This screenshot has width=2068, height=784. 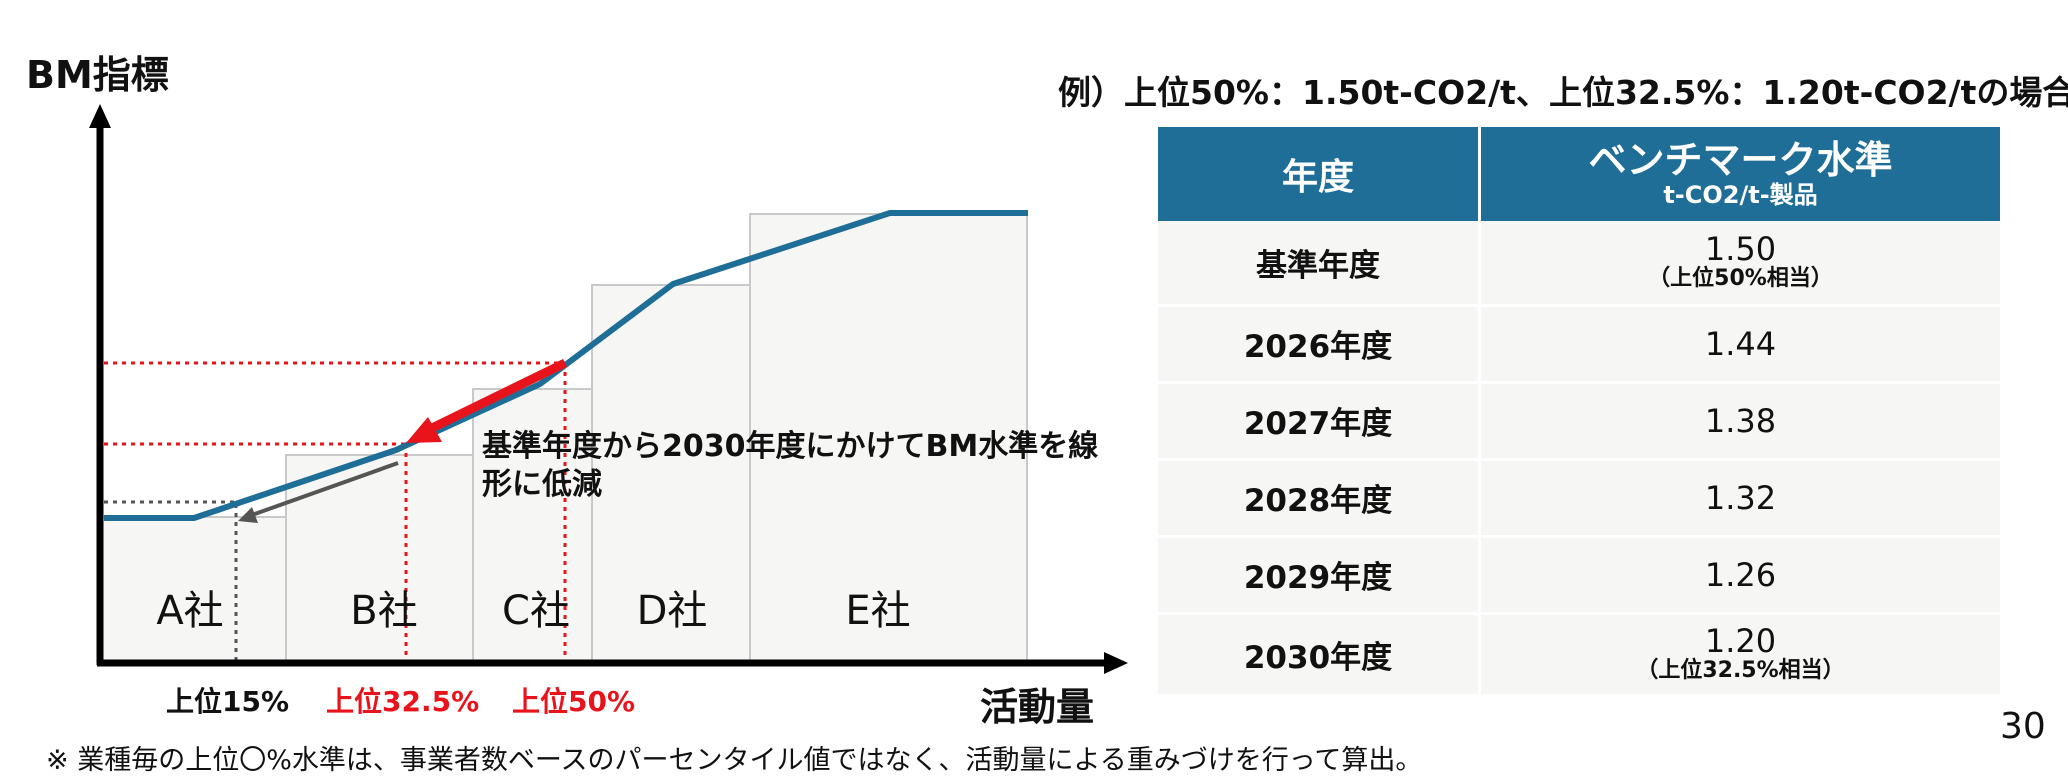 I want to click on row-year: 2030年度, so click(x=1319, y=655).